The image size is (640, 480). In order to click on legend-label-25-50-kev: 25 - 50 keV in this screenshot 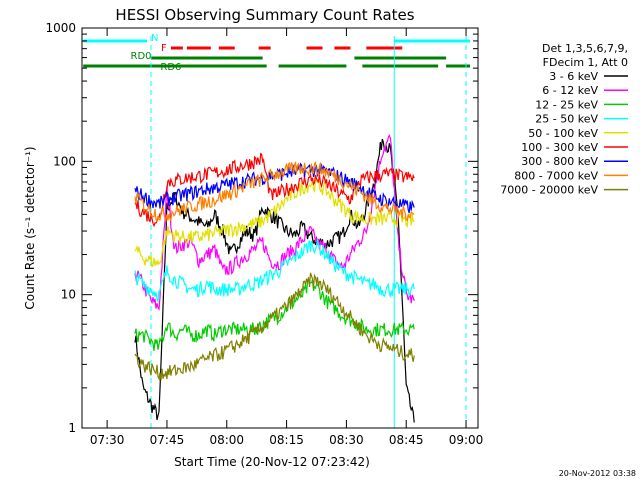, I will do `click(566, 119)`.